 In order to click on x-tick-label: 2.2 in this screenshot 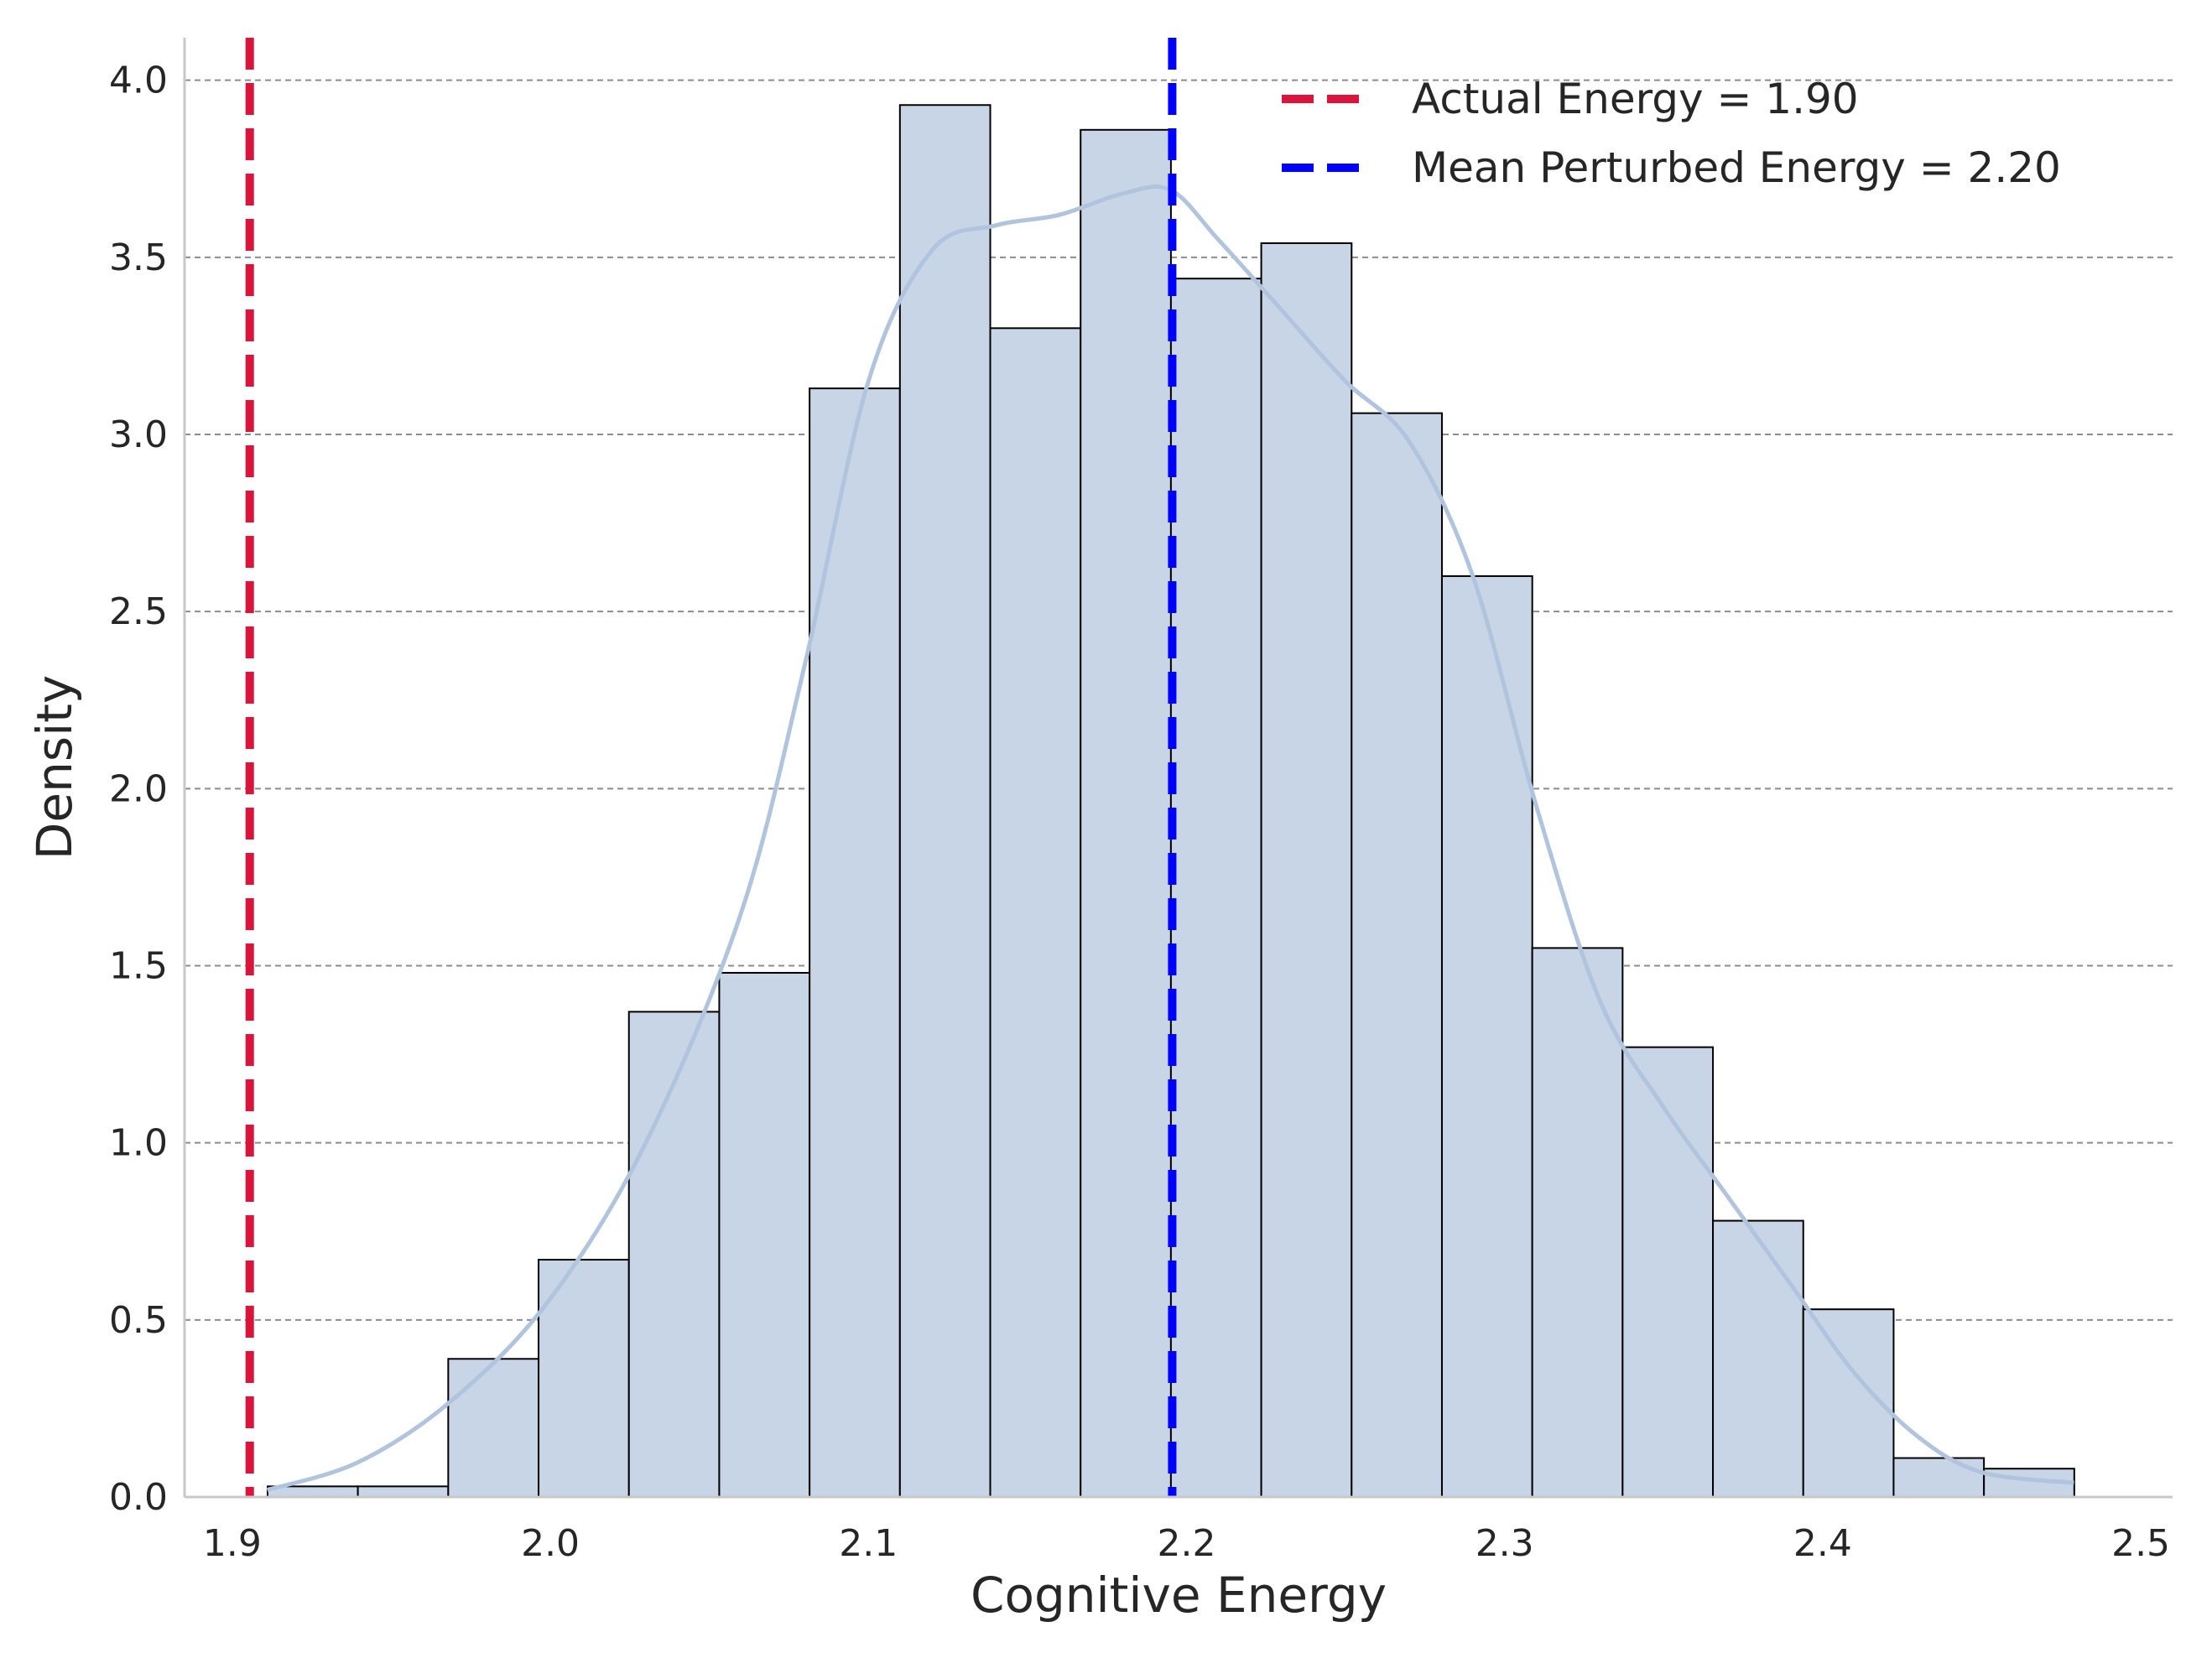, I will do `click(1186, 1543)`.